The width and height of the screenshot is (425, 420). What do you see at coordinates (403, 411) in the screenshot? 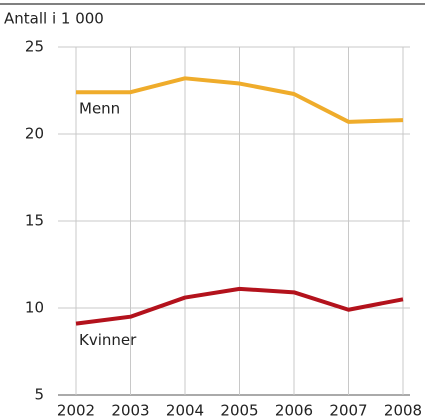
I see `x-tick-label: 2008` at bounding box center [403, 411].